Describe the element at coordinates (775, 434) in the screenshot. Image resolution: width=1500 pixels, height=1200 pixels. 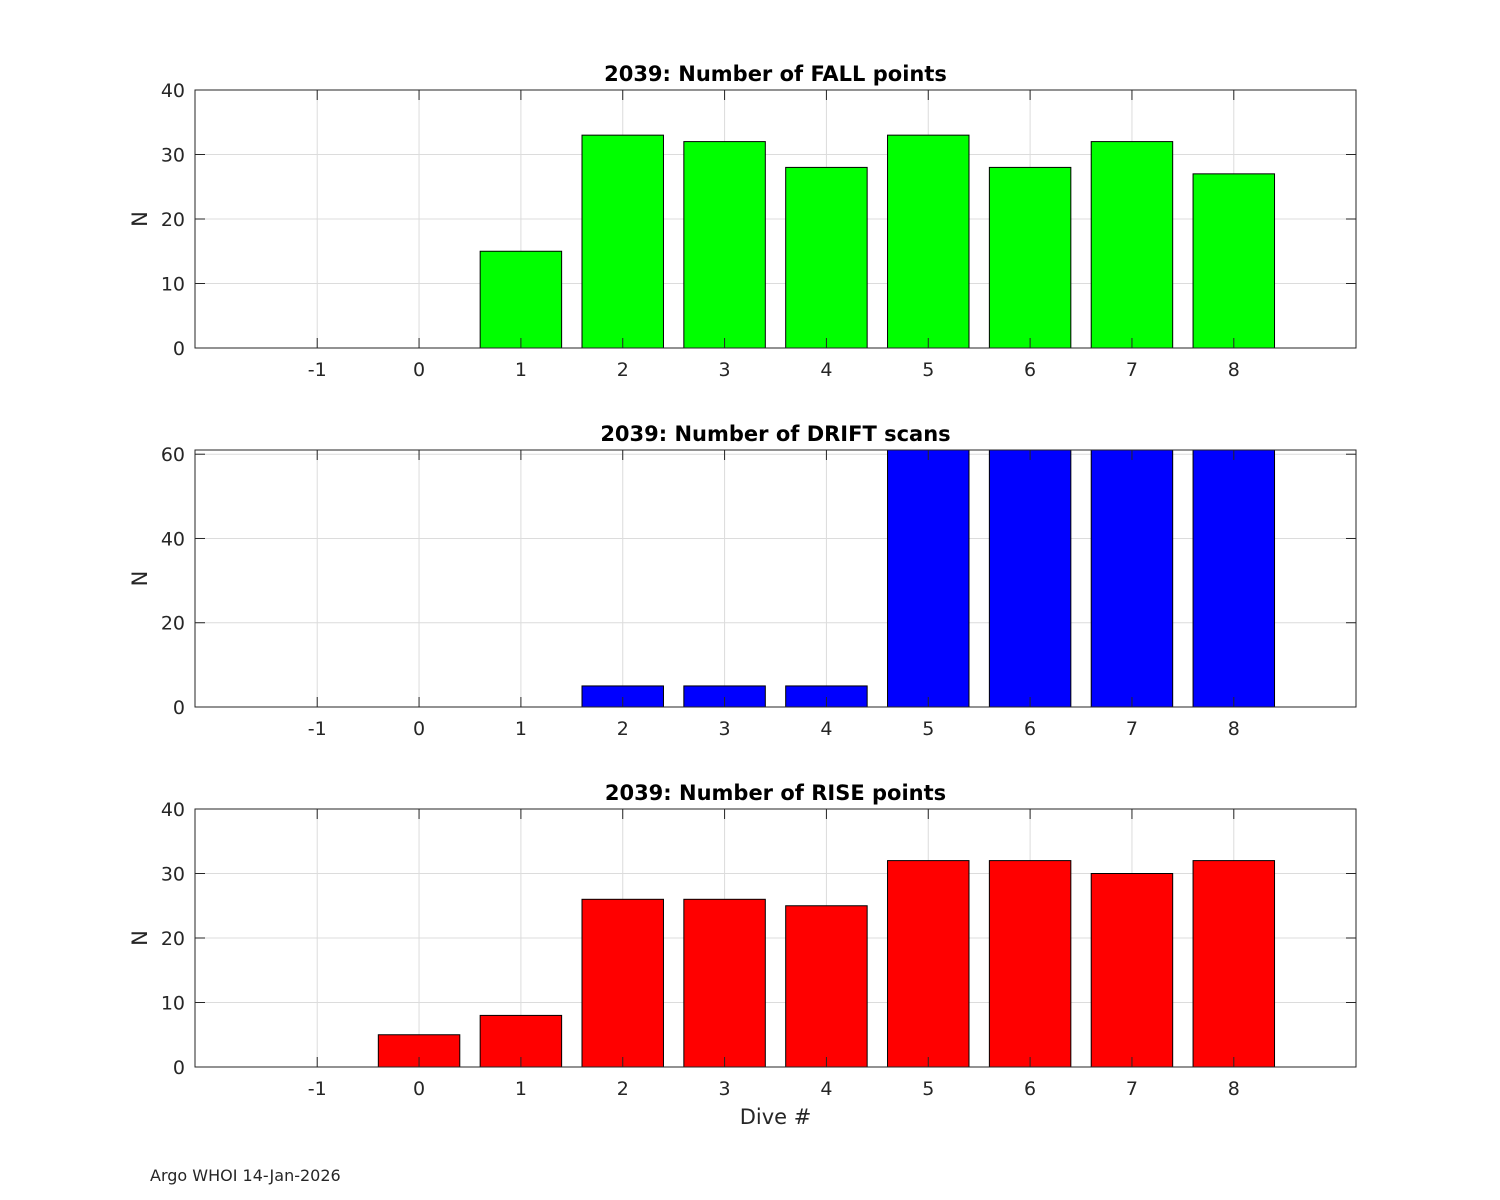
I see `chart-title: 2039: Number of DRIFT scans` at that location.